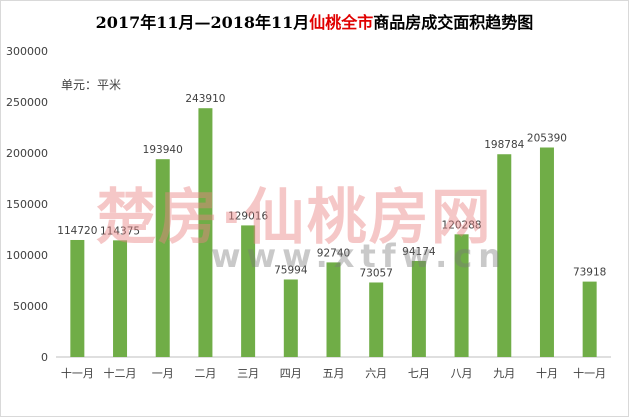 The height and width of the screenshot is (417, 629). What do you see at coordinates (27, 204) in the screenshot?
I see `y-tick-label: 150000` at bounding box center [27, 204].